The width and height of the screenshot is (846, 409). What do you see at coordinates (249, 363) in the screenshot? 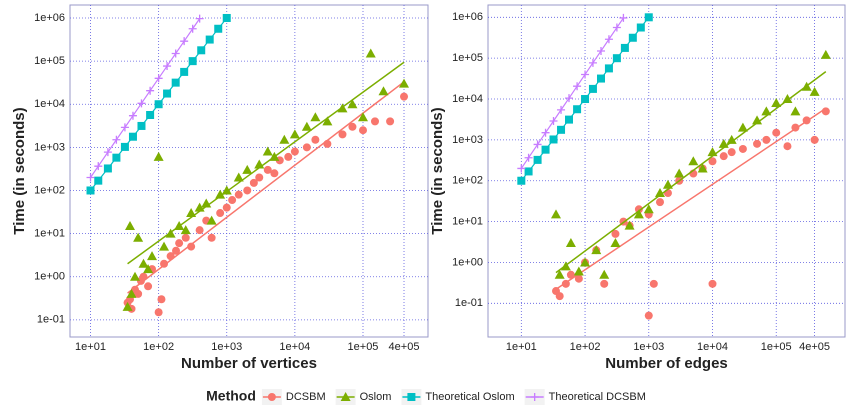
I see `x-axis-title: Number of vertices` at bounding box center [249, 363].